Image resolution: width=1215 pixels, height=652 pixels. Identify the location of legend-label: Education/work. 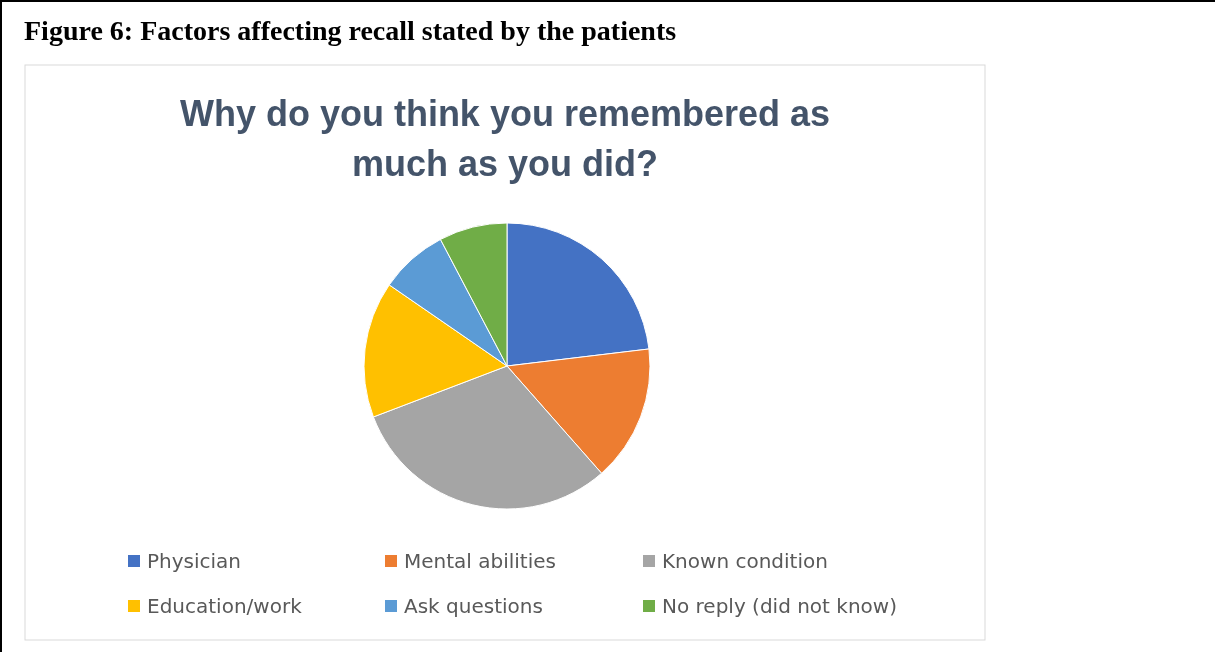
(225, 606).